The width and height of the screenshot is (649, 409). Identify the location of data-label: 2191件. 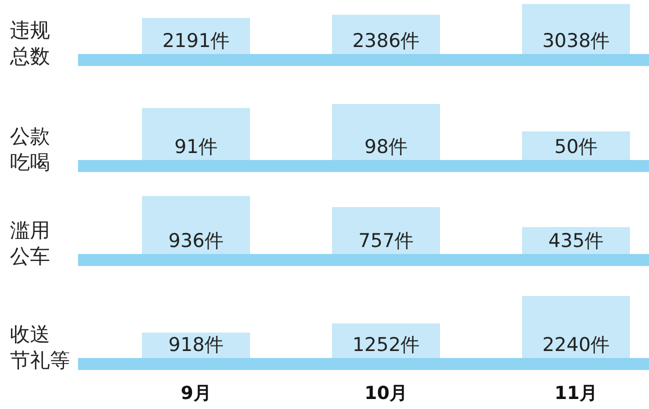
(196, 41).